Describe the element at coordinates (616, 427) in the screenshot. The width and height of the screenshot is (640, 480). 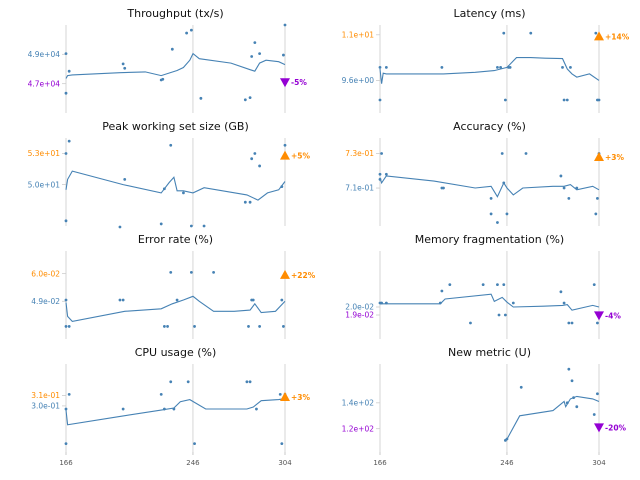
I see `change-label: -20%` at that location.